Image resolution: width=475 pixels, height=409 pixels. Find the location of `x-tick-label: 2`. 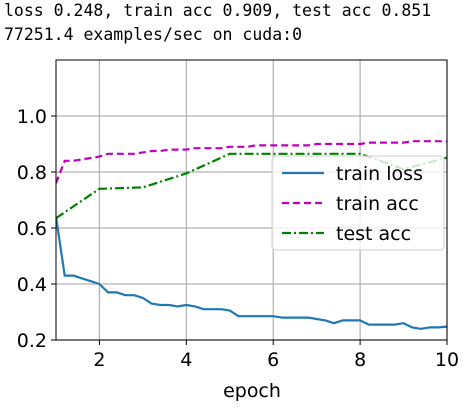

x-tick-label: 2 is located at coordinates (99, 360).